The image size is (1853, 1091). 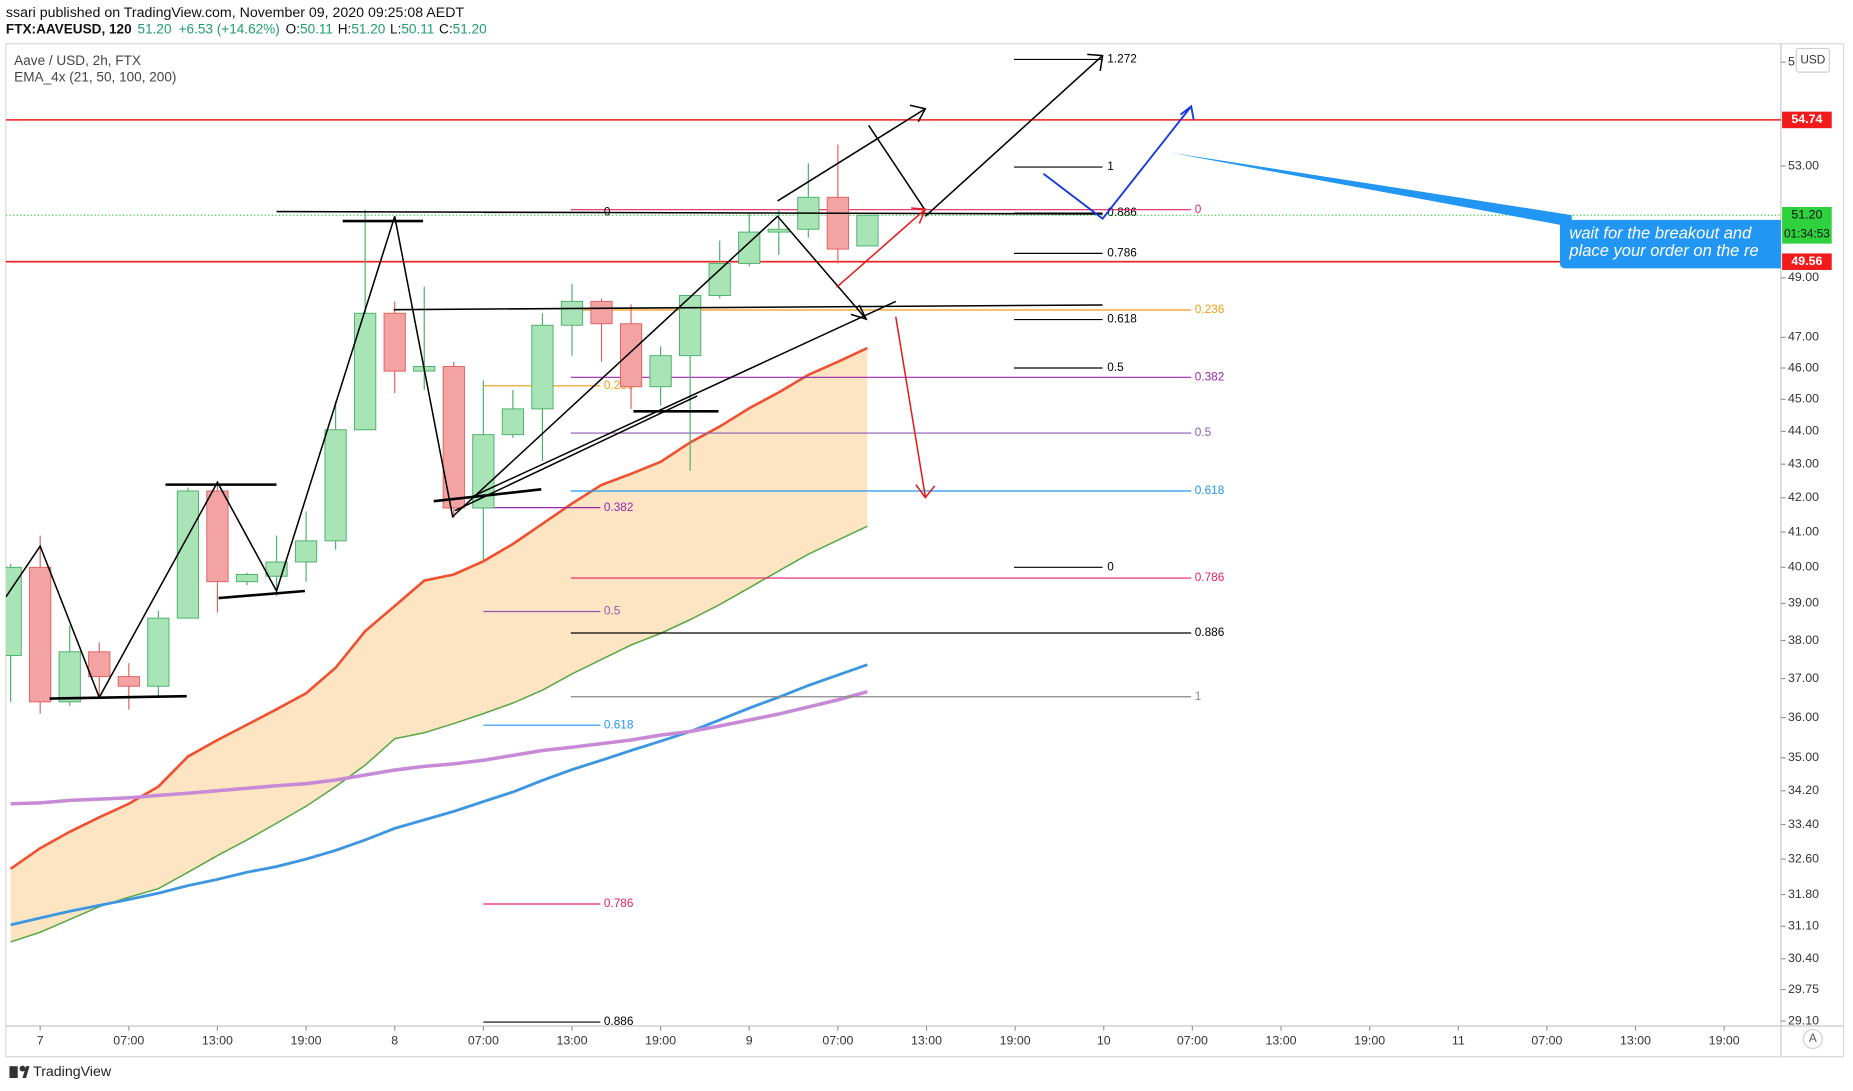 What do you see at coordinates (293, 28) in the screenshot?
I see `ohlc-key: O:` at bounding box center [293, 28].